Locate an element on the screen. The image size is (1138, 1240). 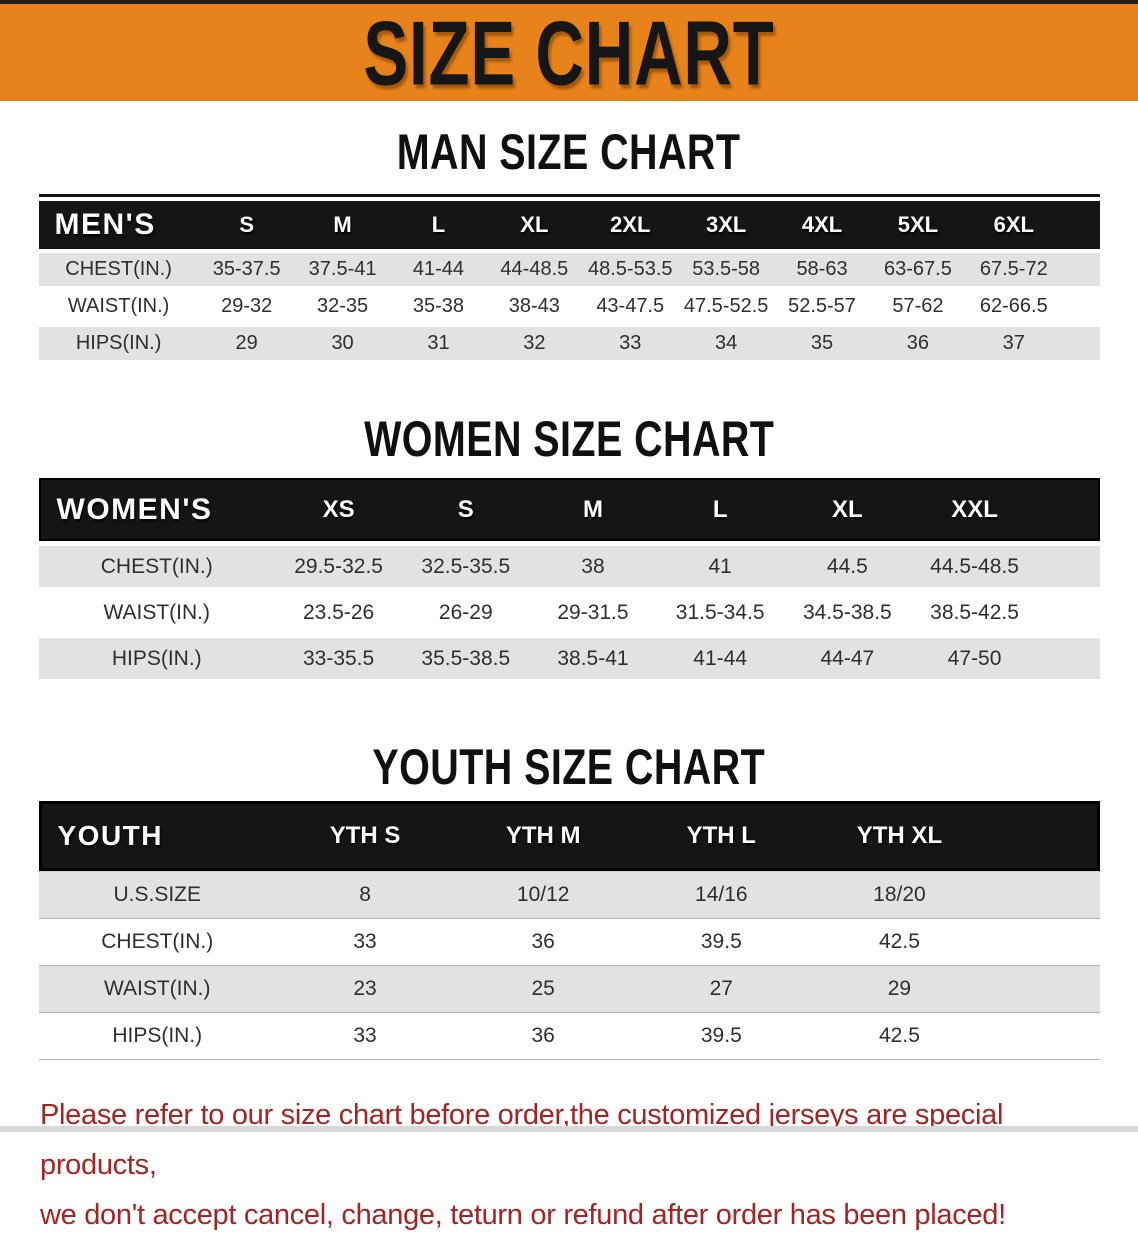
size-cell: 53.5-58 is located at coordinates (726, 269).